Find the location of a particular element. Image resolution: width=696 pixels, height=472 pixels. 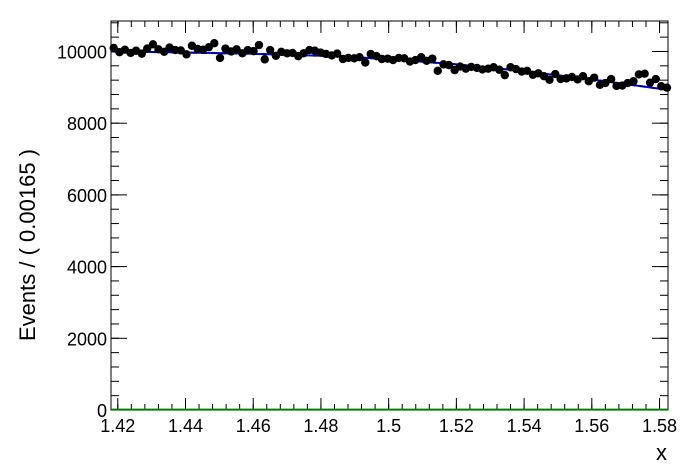

x-tick-label: 1.52 is located at coordinates (456, 426).